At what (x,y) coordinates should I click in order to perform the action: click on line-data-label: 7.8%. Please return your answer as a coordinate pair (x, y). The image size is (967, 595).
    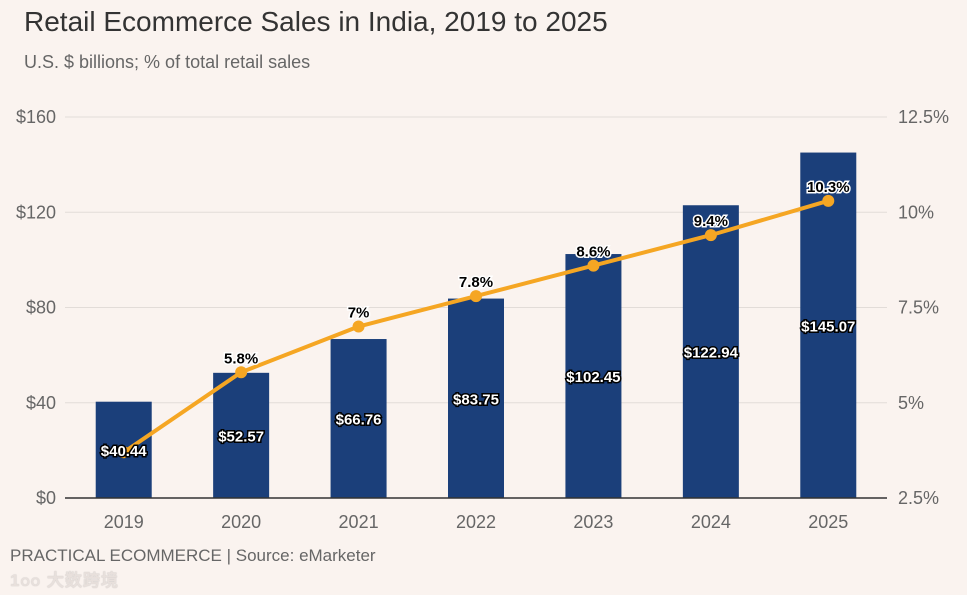
    Looking at the image, I should click on (476, 282).